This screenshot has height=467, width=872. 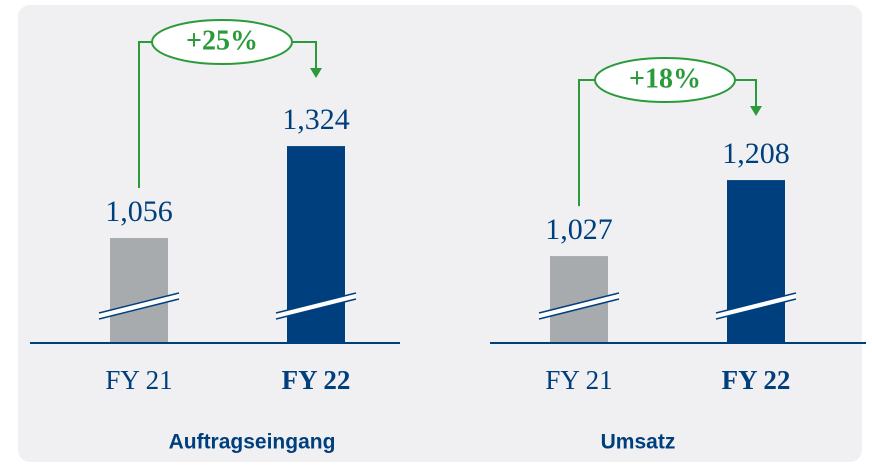 I want to click on value-label: 1,324, so click(x=316, y=119).